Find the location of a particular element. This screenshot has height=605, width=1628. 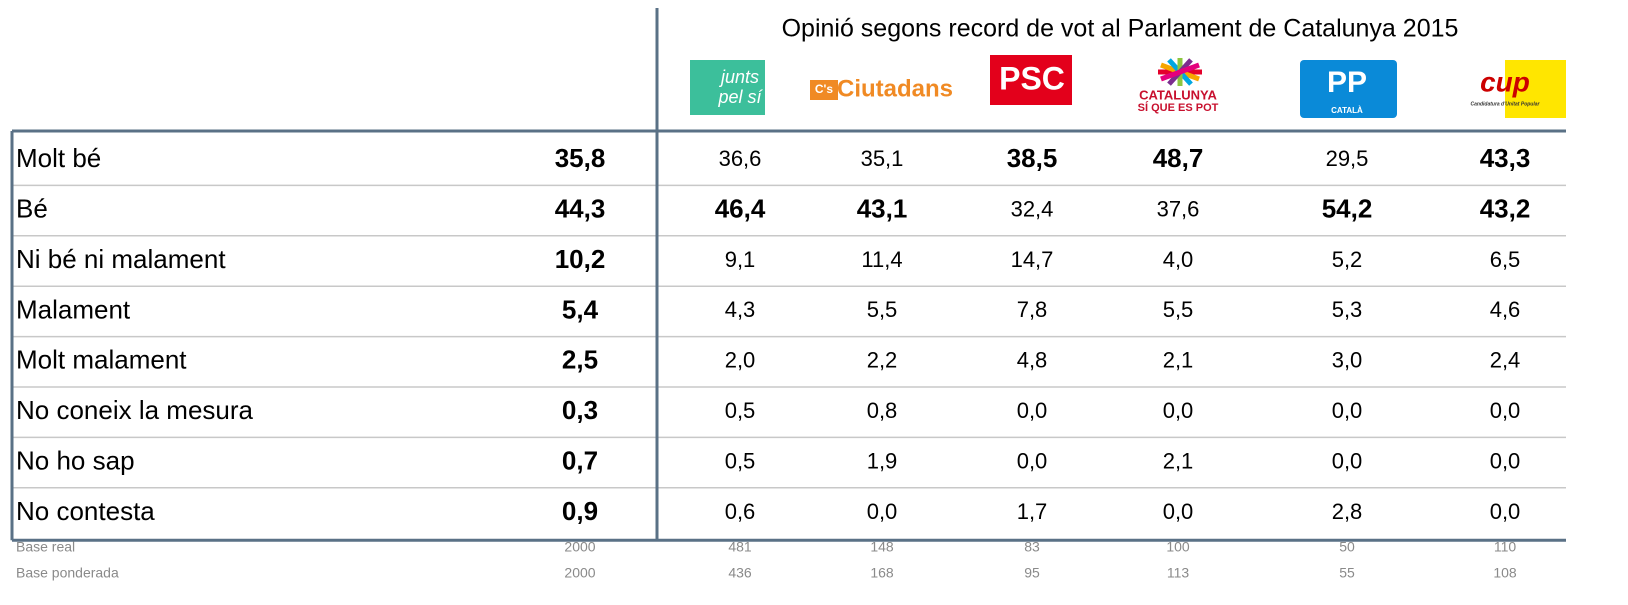

footer-cell: 108 is located at coordinates (1505, 573).